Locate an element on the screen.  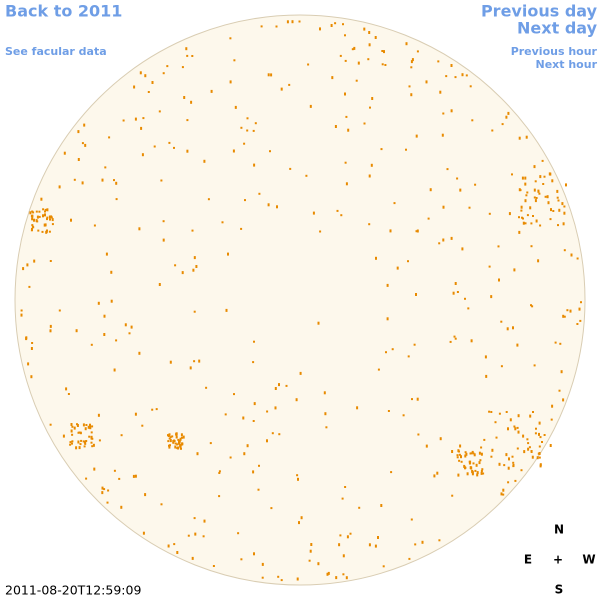
previous-hour-link: Previous hour is located at coordinates (554, 51).